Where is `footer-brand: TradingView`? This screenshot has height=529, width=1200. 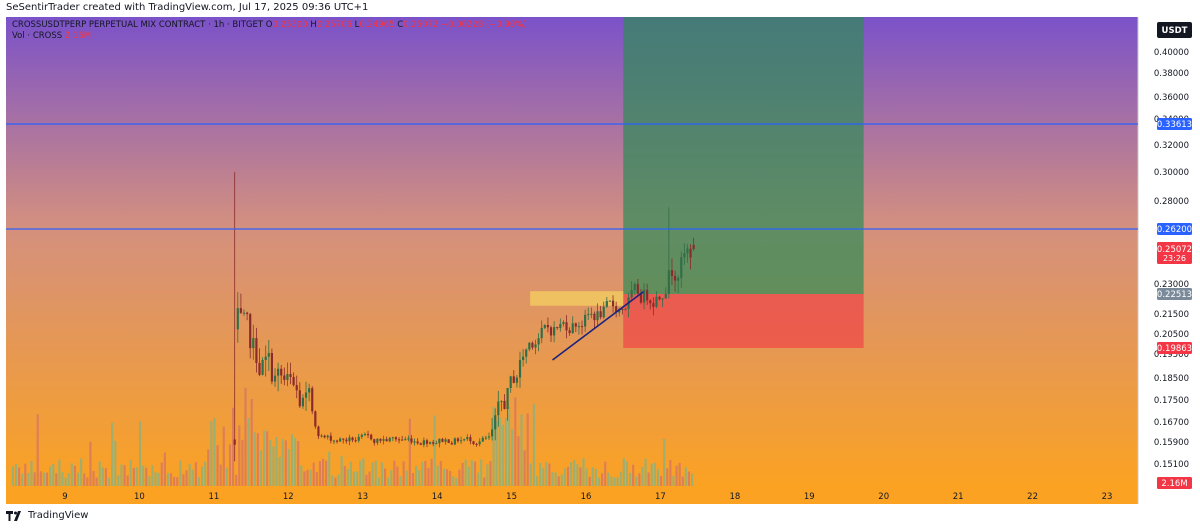
footer-brand: TradingView is located at coordinates (47, 515).